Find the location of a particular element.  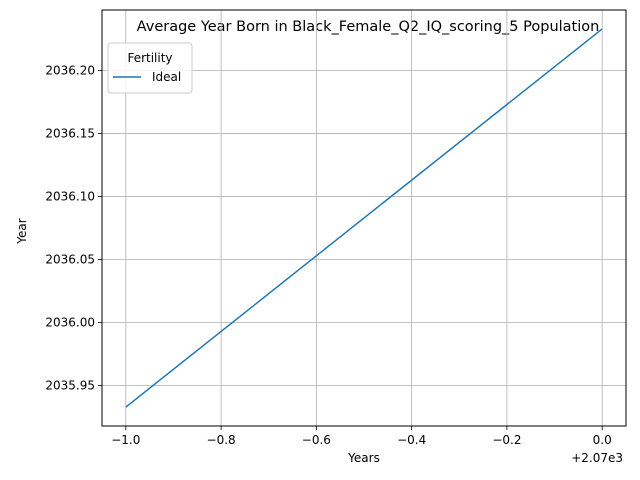

x-axis-offset-label: +2.07e3 is located at coordinates (597, 458).